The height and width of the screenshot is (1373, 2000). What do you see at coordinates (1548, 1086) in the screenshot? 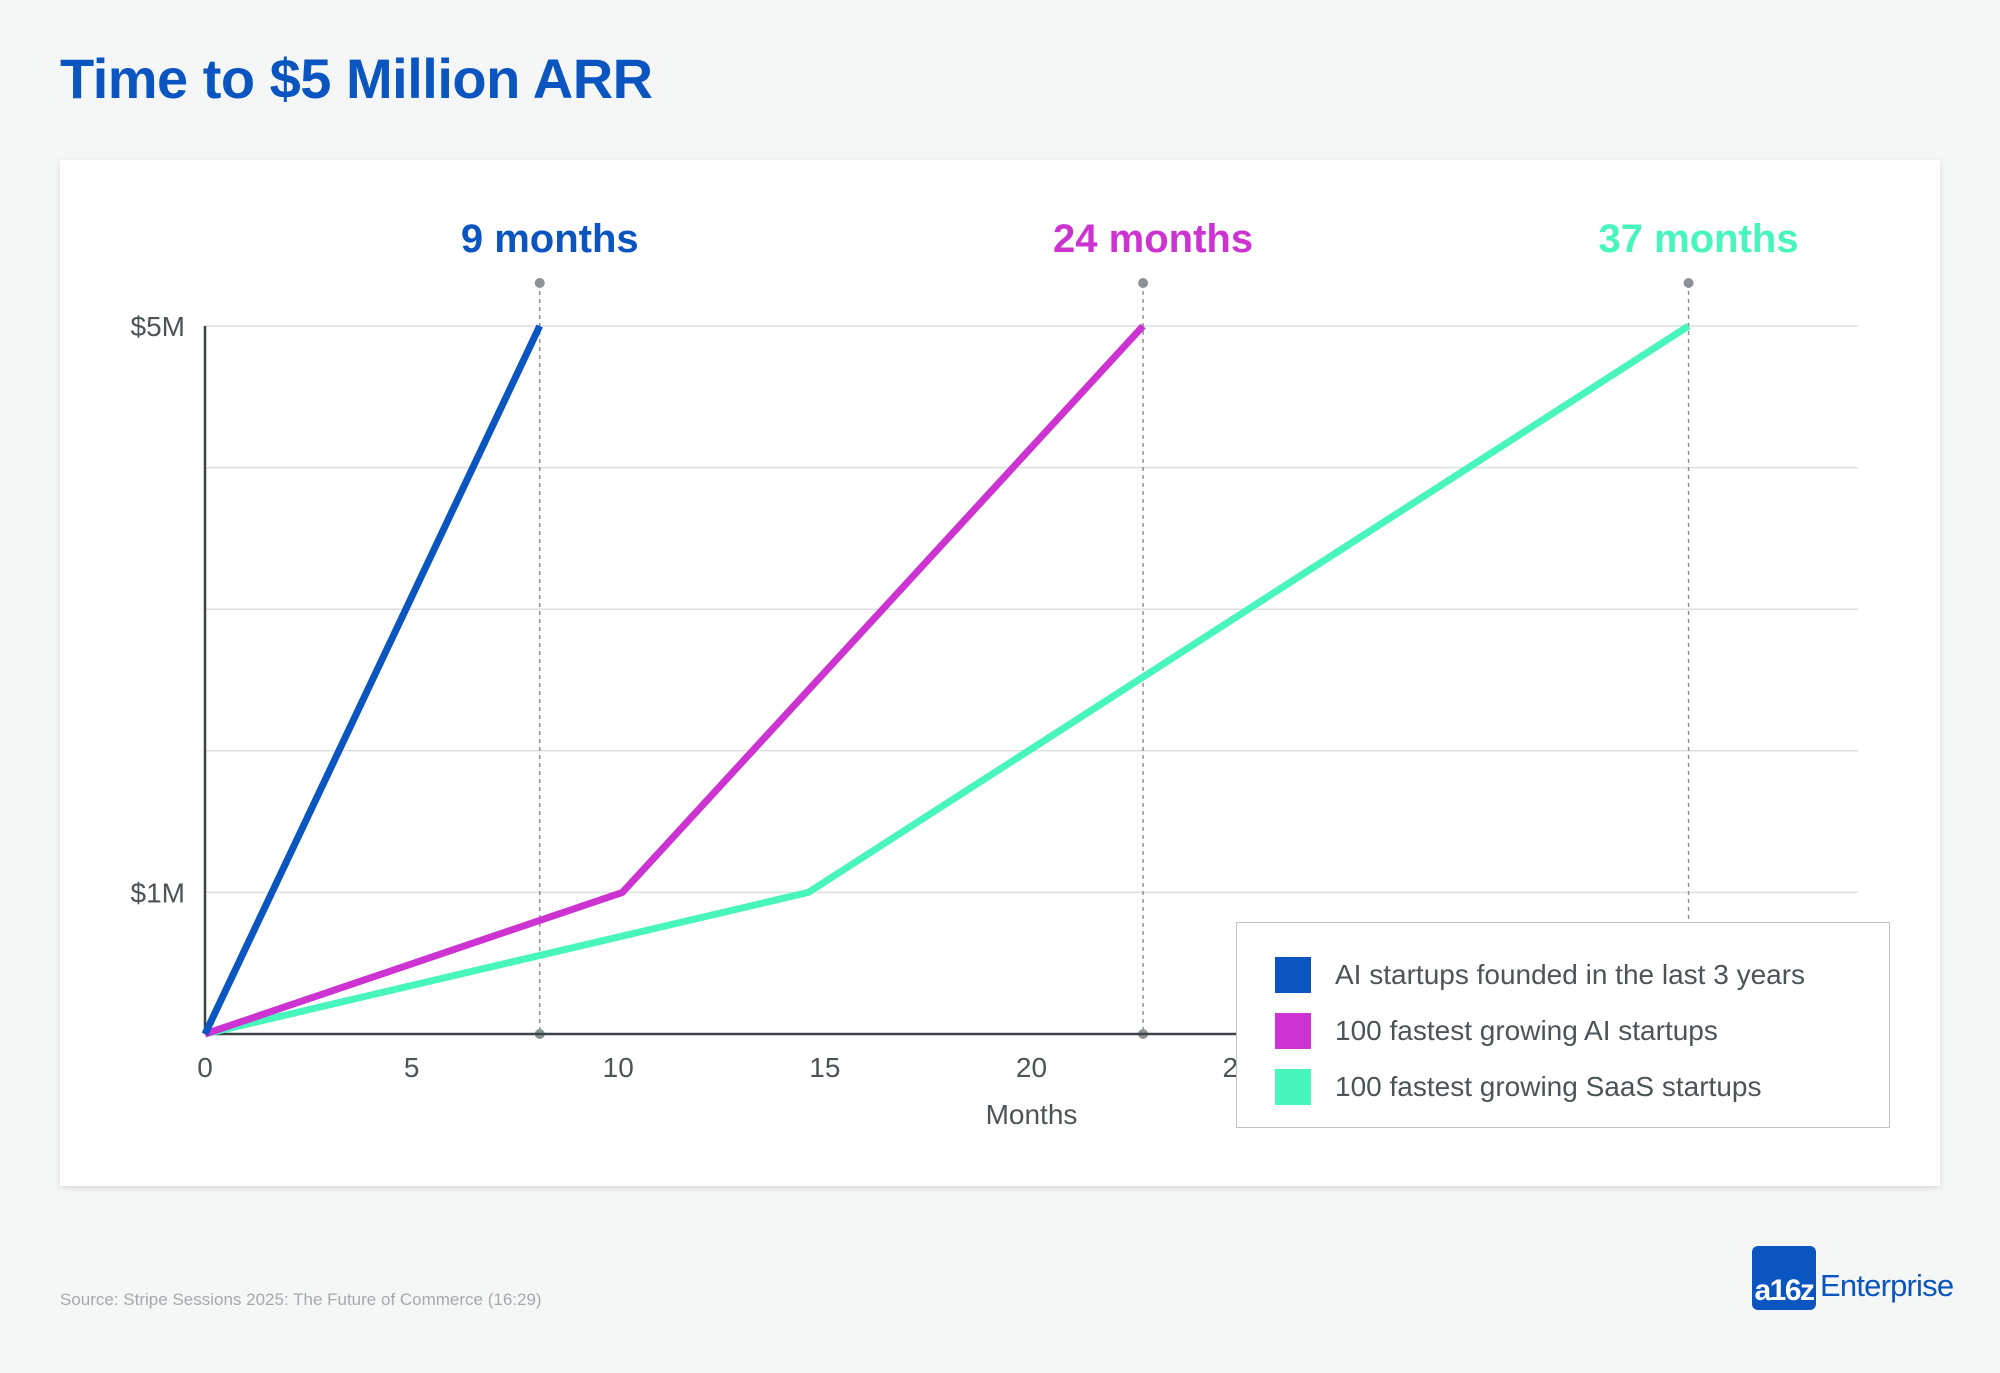
I see `legend-label: 100 fastest growing SaaS startups` at bounding box center [1548, 1086].